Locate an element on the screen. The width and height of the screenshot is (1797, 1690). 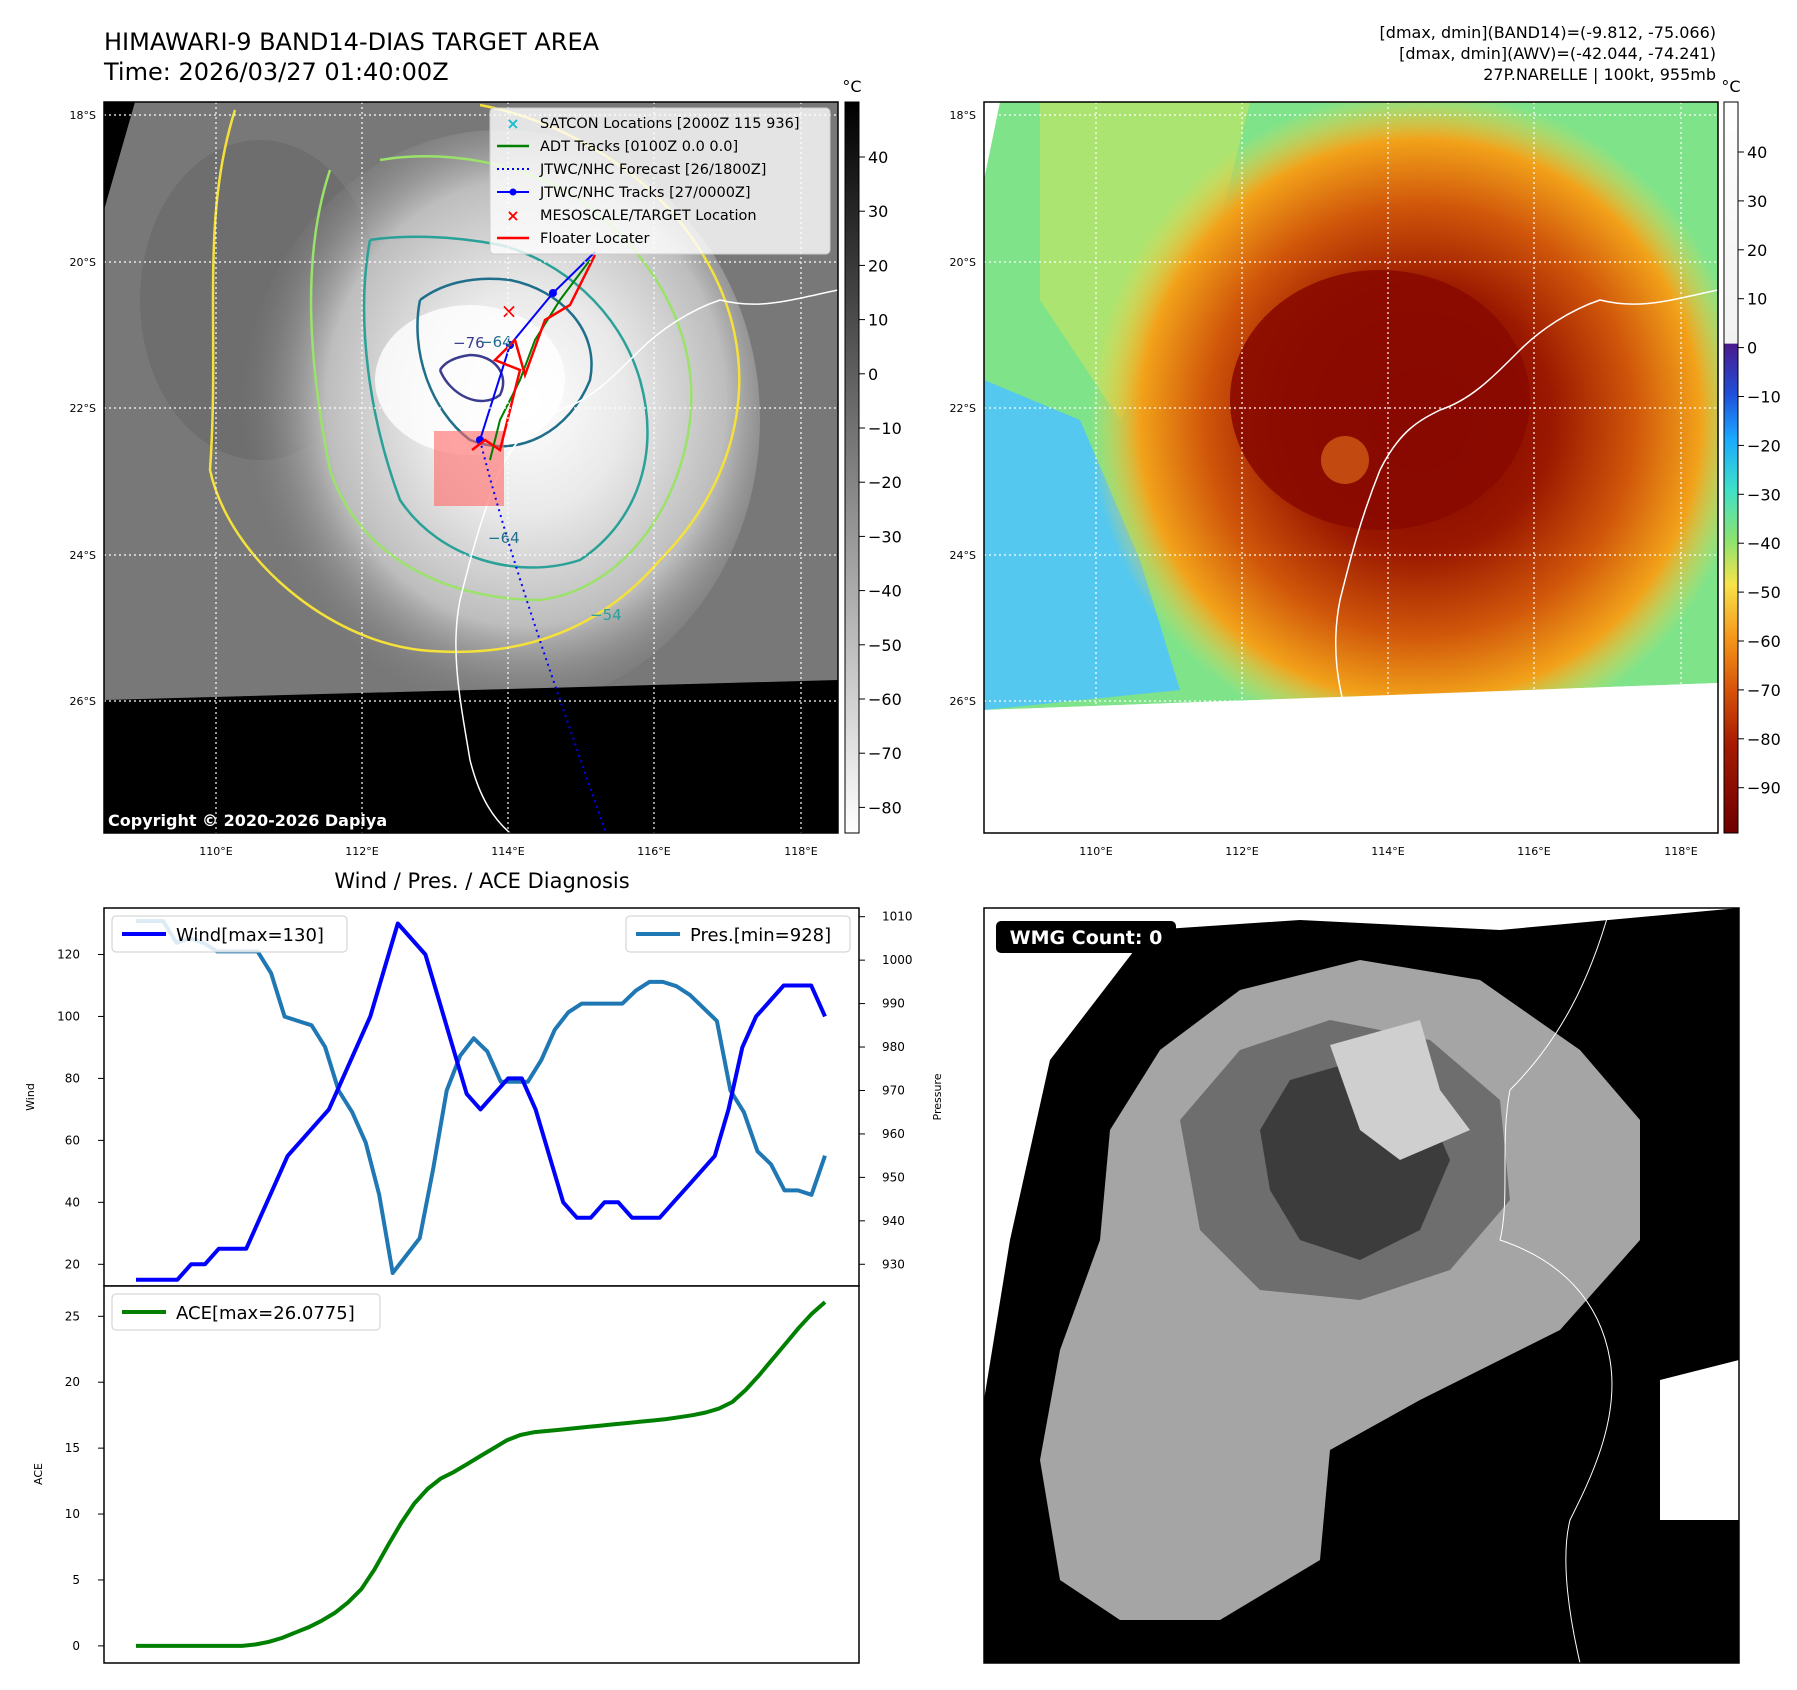
pressure-tick-label: 1010 is located at coordinates (897, 917).